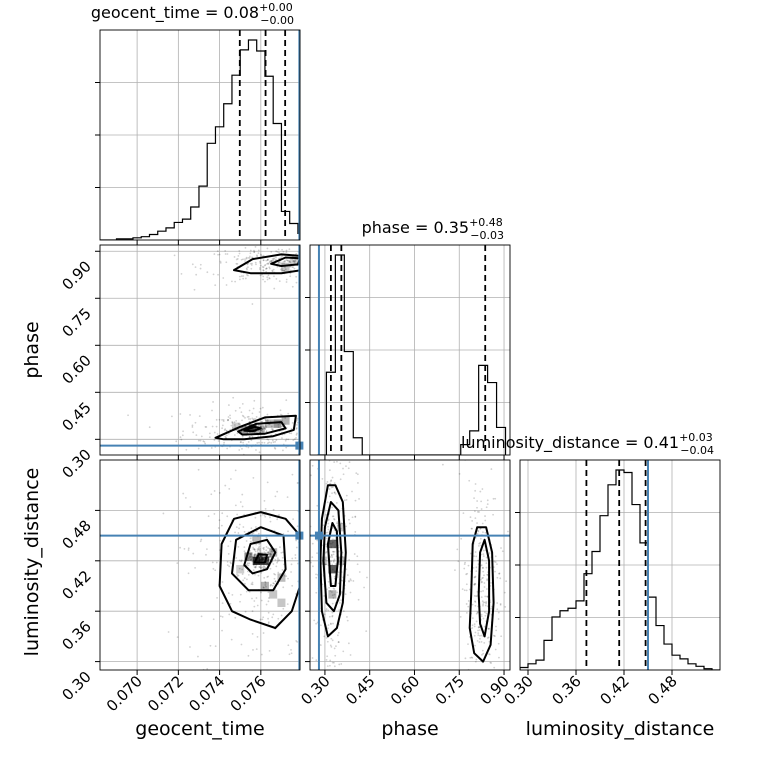 This screenshot has height=760, width=760. I want to click on plot-area, so click(242, 569).